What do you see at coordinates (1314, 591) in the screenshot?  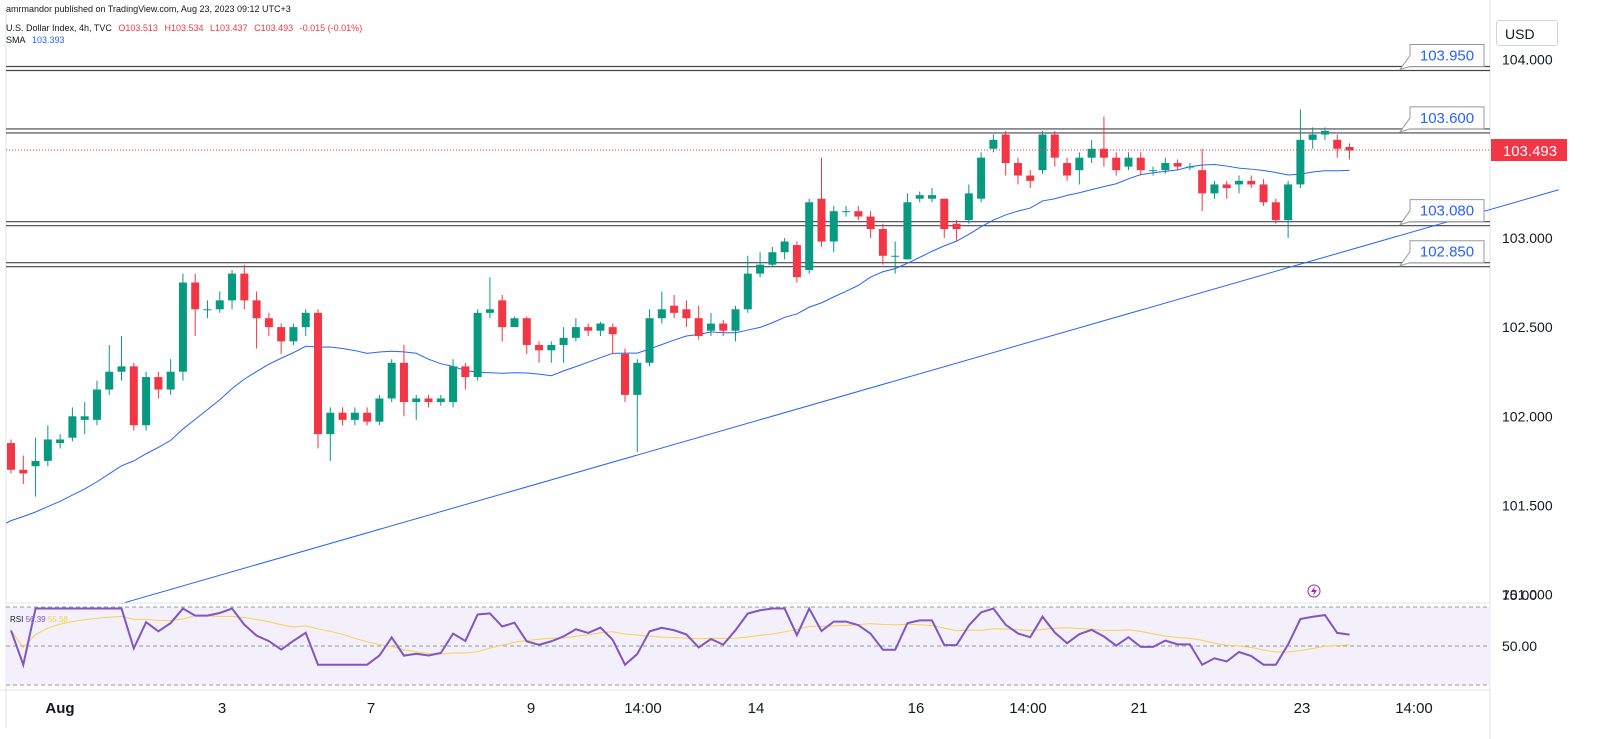 I see `lightning-icon` at bounding box center [1314, 591].